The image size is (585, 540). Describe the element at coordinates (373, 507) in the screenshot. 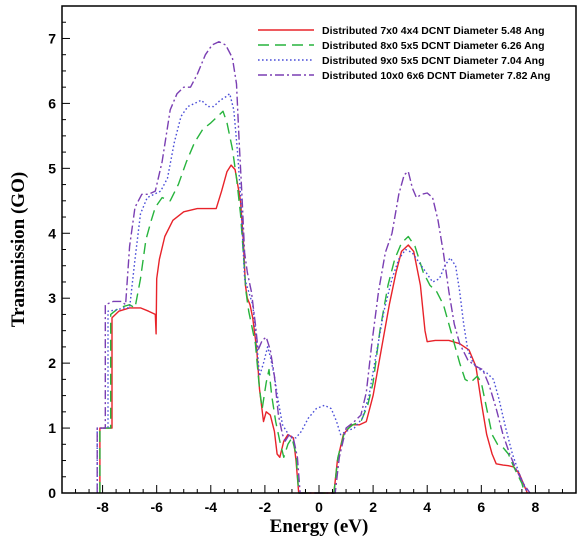

I see `x-tick-label: 2` at that location.